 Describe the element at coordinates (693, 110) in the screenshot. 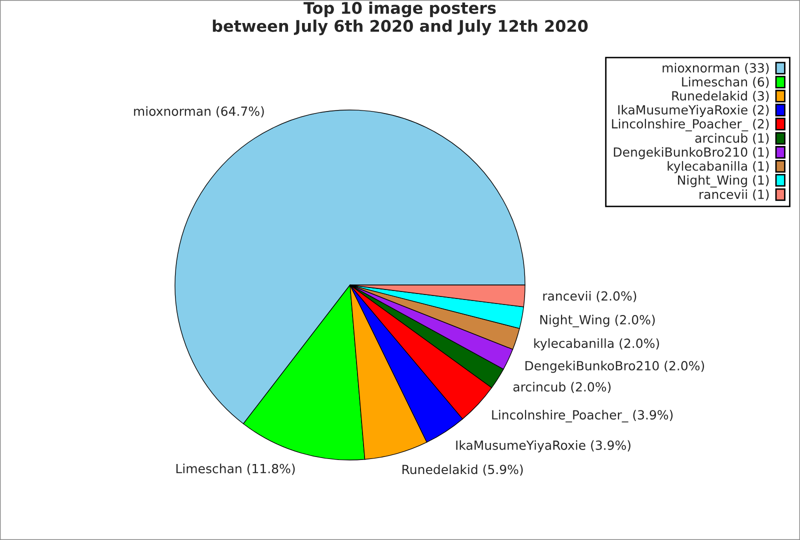

I see `legend-label: IkaMusumeYiyaRoxie (2)` at that location.